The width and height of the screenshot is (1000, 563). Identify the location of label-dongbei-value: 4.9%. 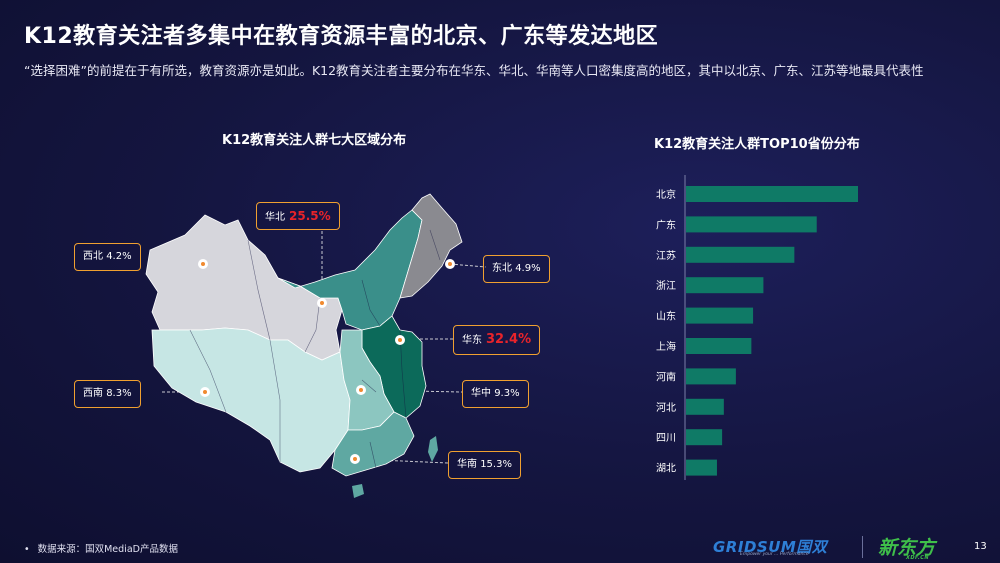
(528, 268).